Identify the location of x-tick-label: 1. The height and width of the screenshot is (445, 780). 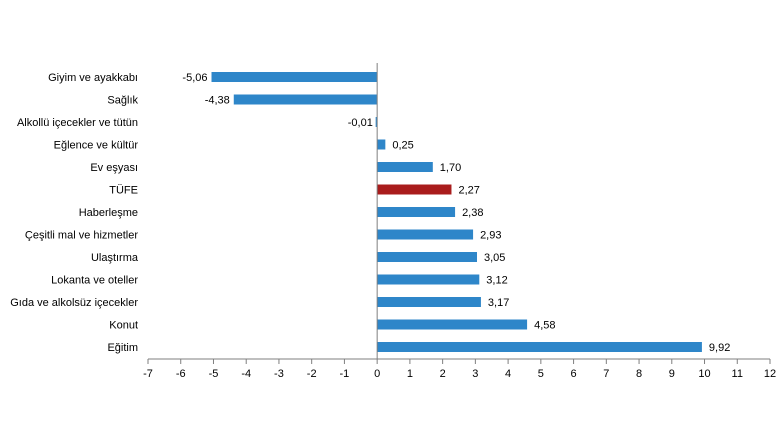
(410, 374).